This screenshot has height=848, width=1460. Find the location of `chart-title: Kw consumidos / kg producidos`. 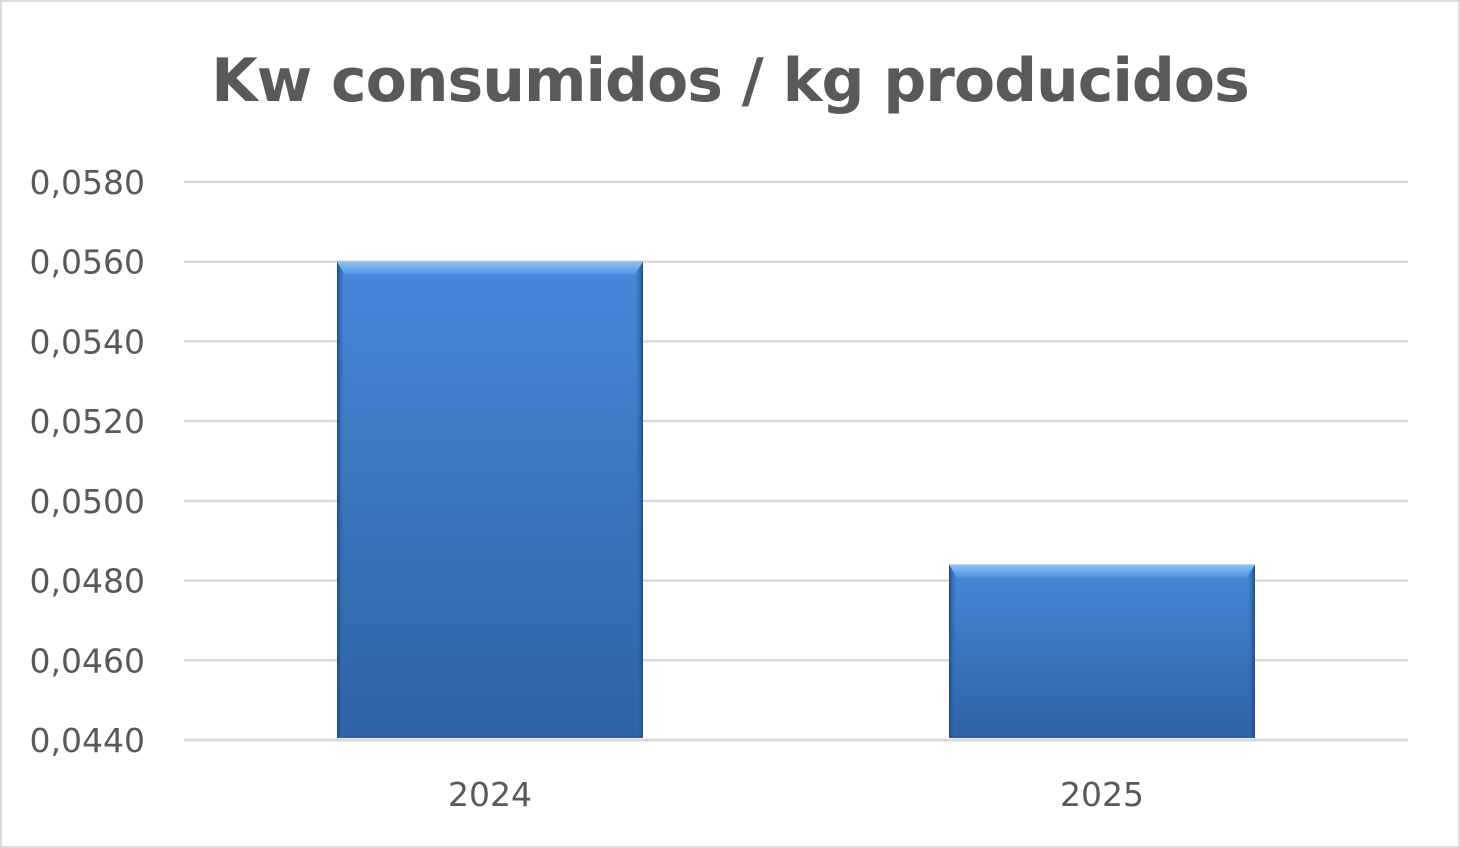

chart-title: Kw consumidos / kg producidos is located at coordinates (730, 81).